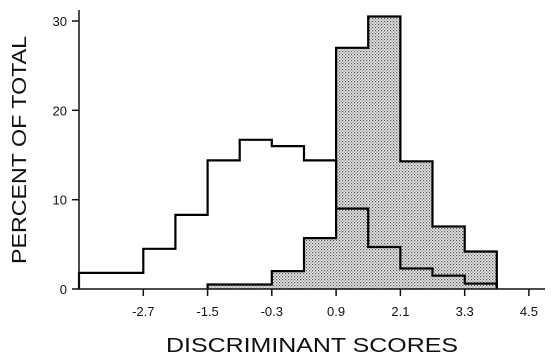 This screenshot has width=551, height=359. I want to click on y-axis-label: PERCENT OF TOTAL, so click(20, 150).